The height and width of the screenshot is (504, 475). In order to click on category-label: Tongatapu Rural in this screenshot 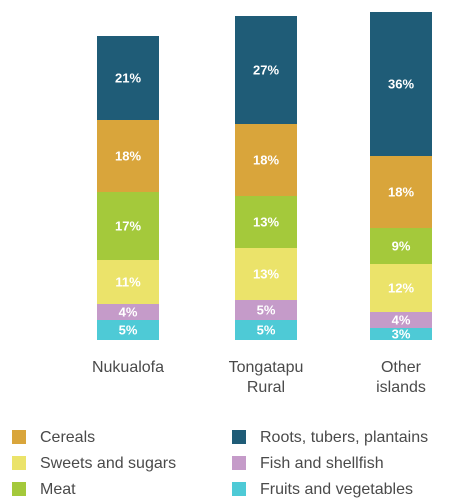, I will do `click(266, 377)`.